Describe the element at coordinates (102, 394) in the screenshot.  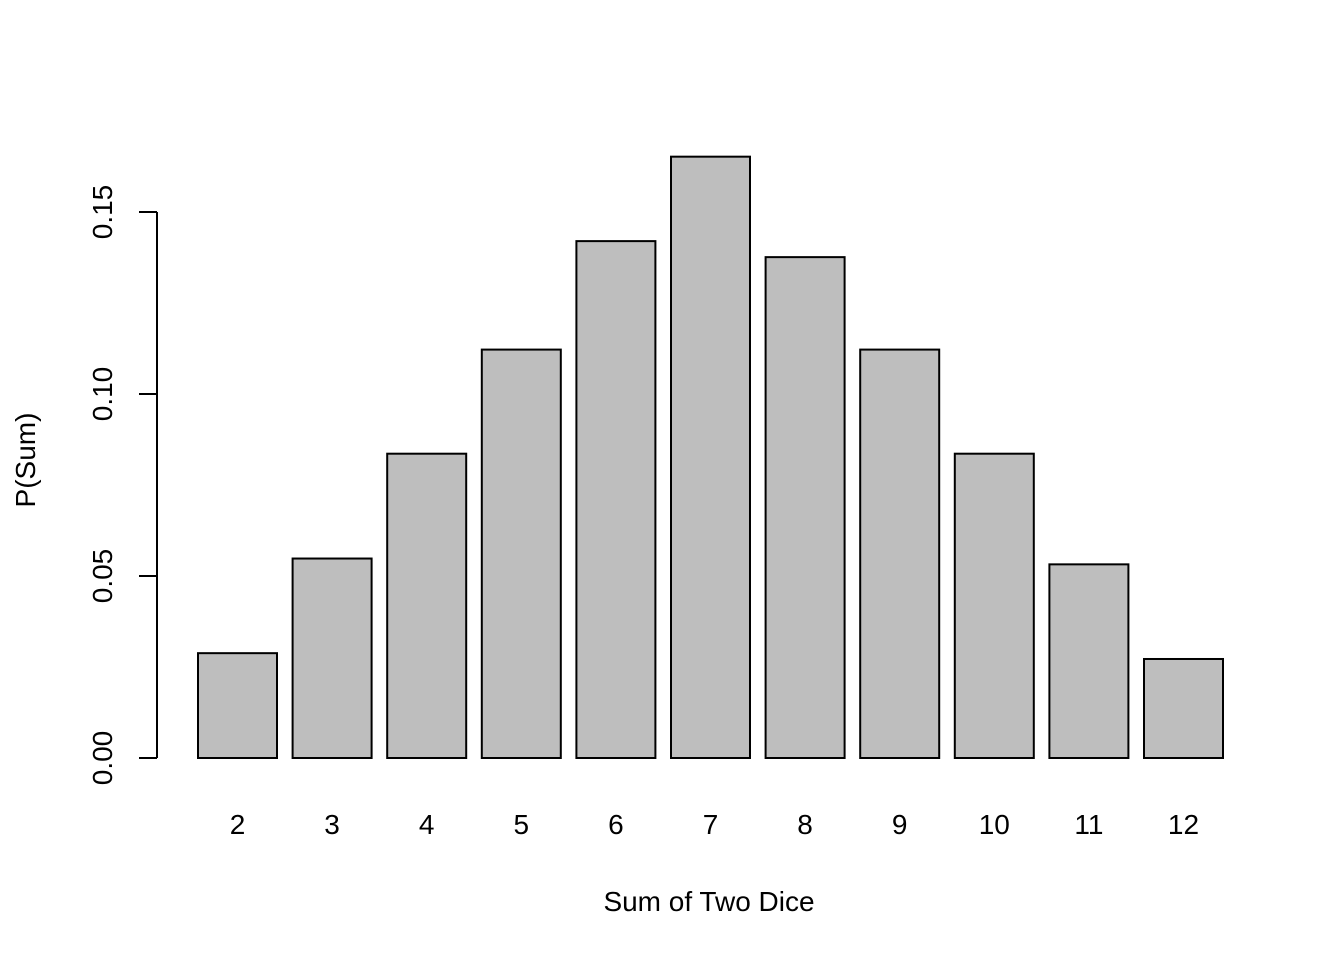
I see `y-tick-label: 0.10` at that location.